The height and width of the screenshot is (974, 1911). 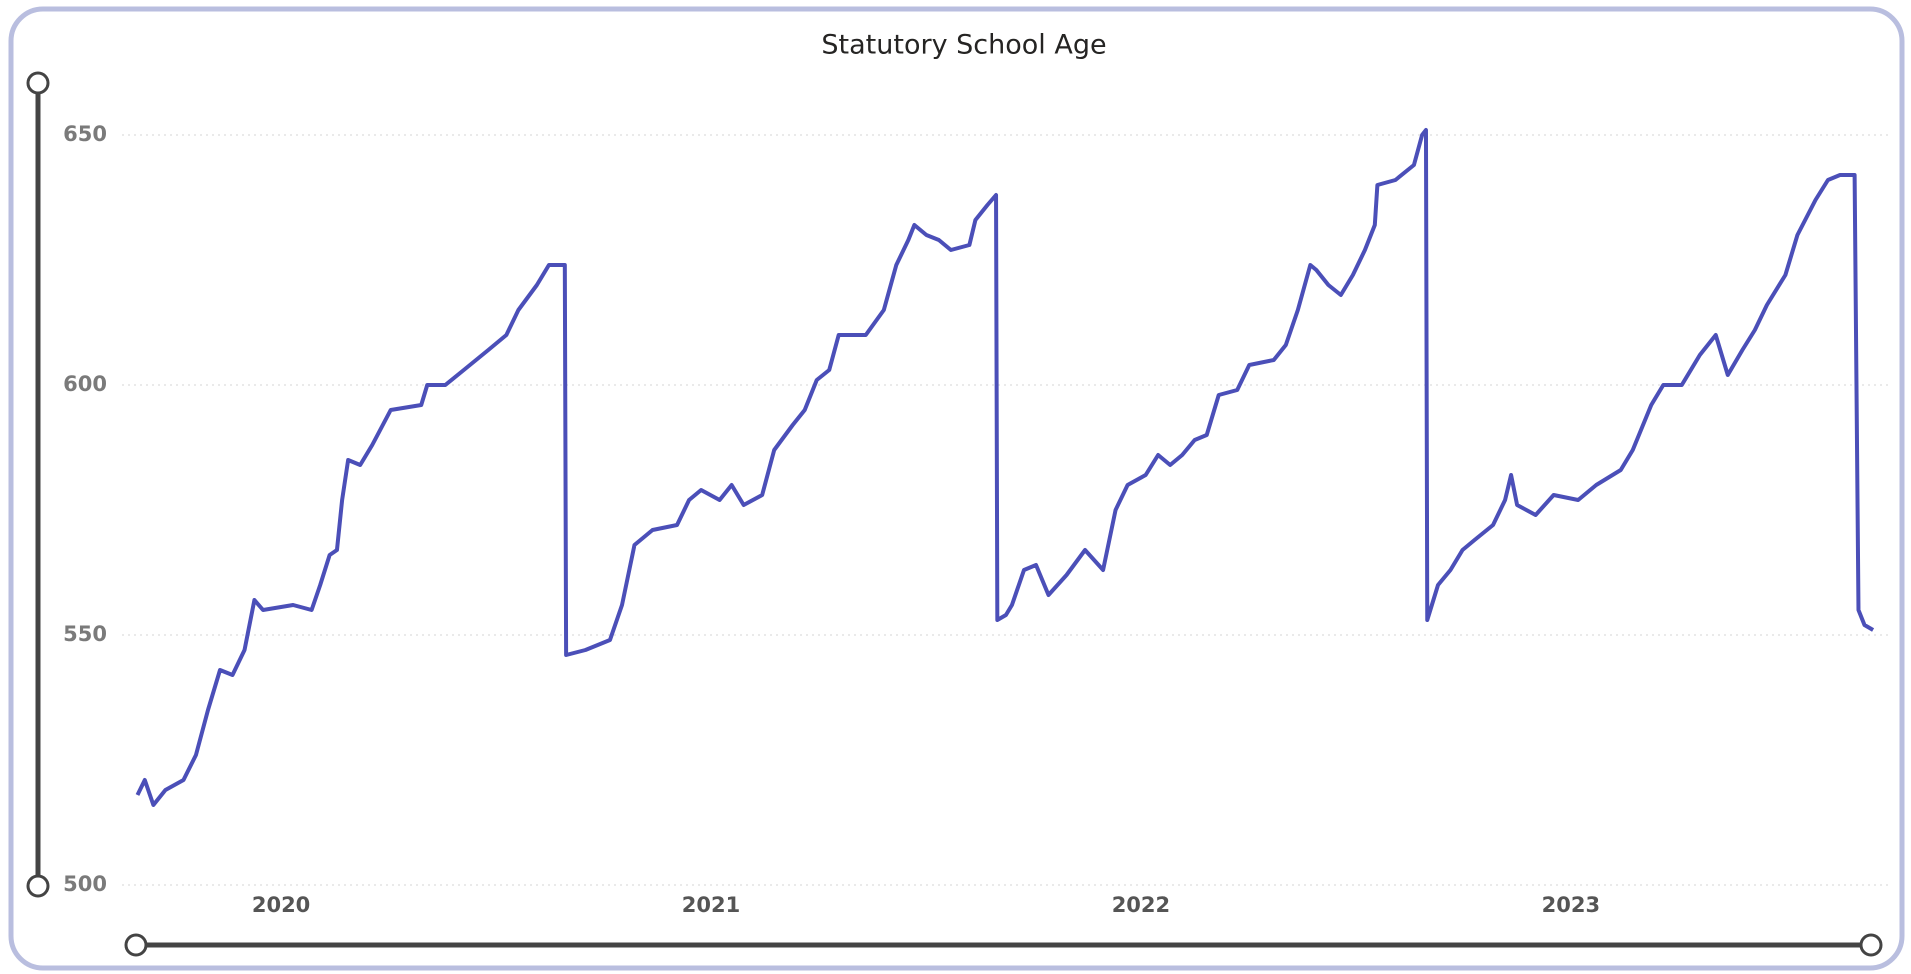 I want to click on x-tick-label: 2022, so click(x=1141, y=905).